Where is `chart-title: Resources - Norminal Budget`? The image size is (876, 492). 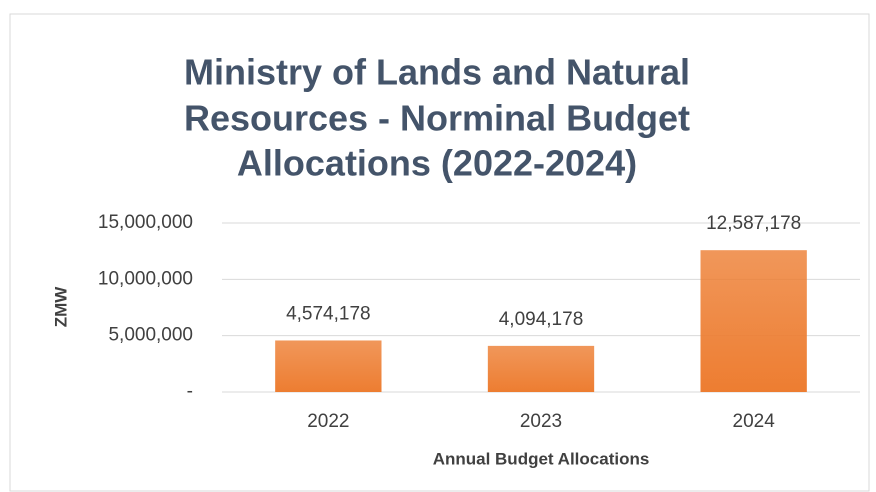 chart-title: Resources - Norminal Budget is located at coordinates (437, 118).